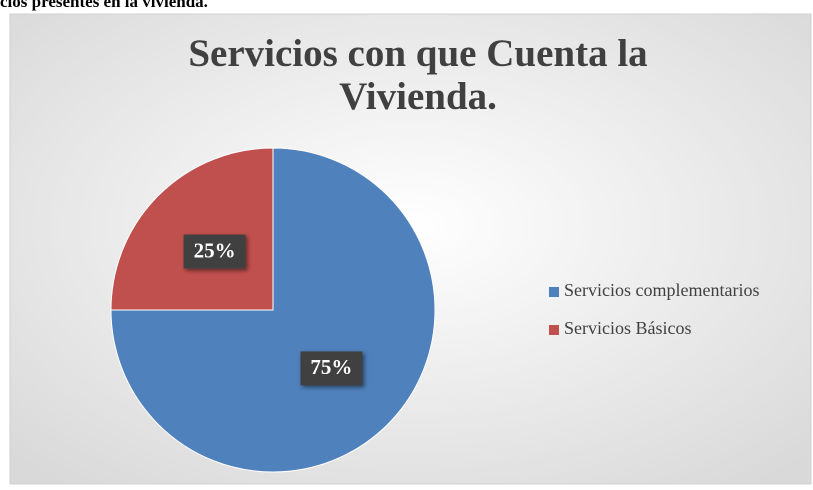 This screenshot has height=490, width=813. I want to click on caption: cios presentes en la vivienda., so click(104, 5).